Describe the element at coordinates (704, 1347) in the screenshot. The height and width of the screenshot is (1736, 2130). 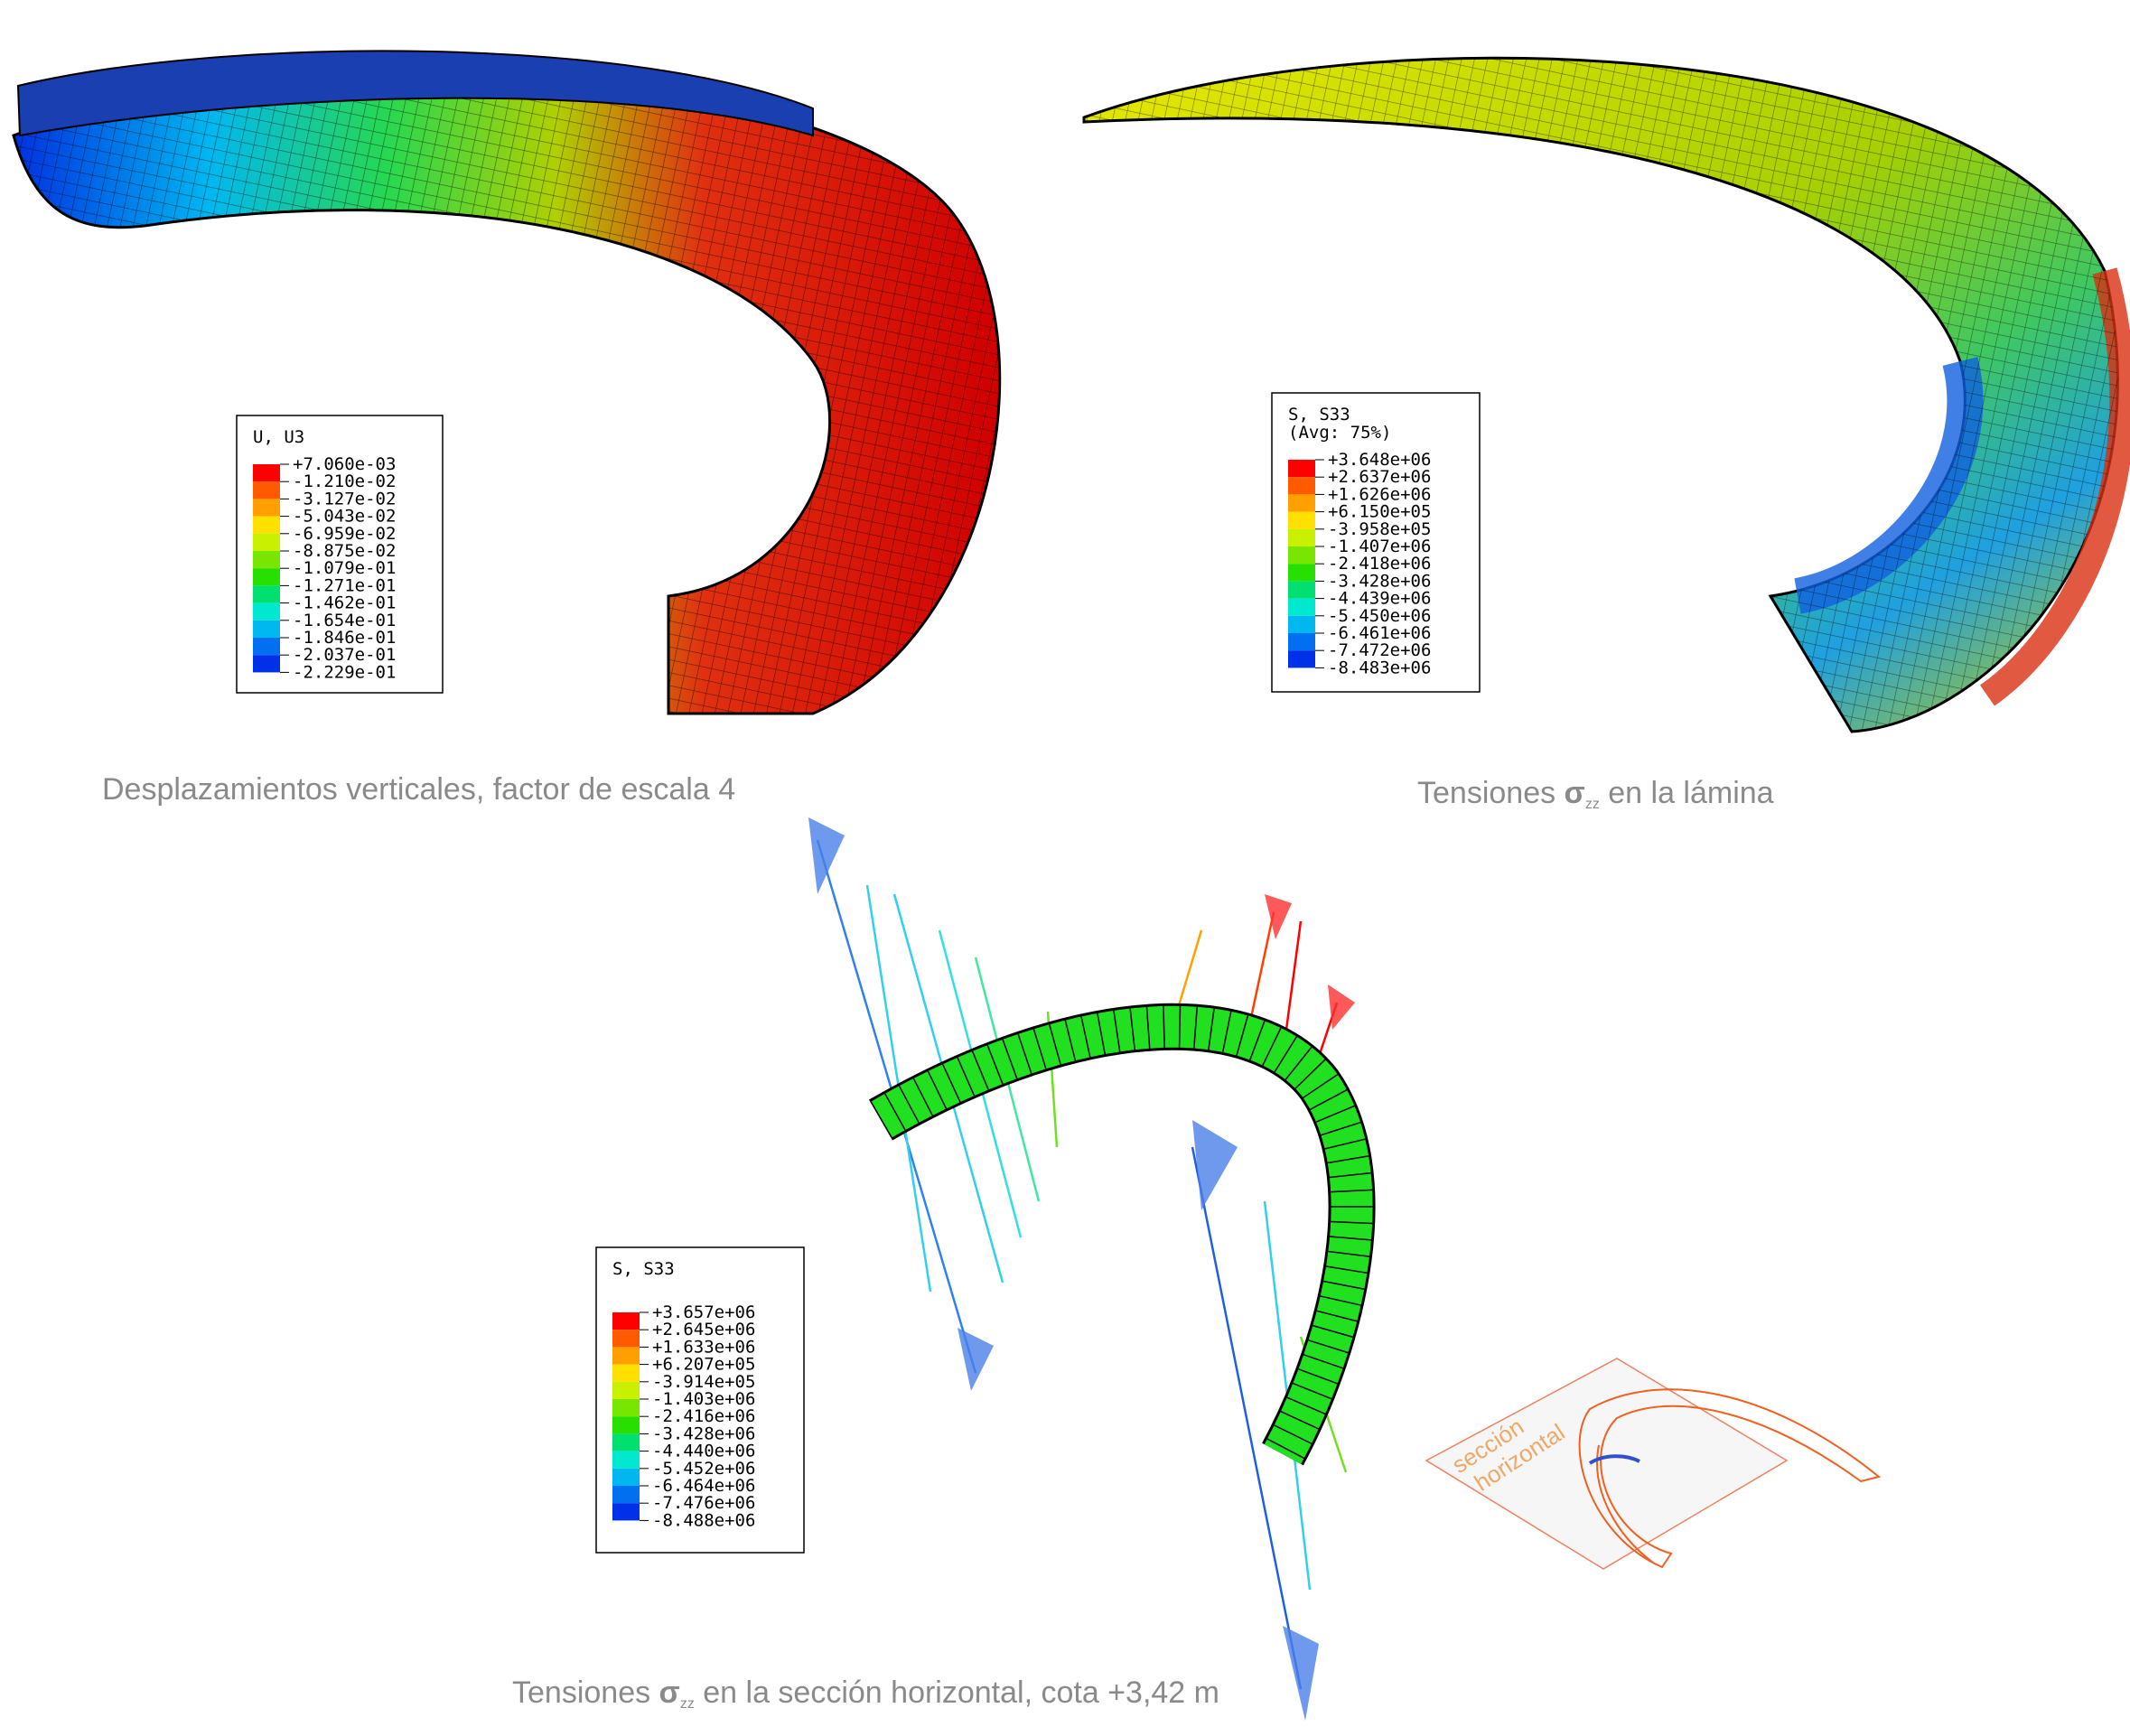
I see `legend-value: +1.633e+06` at that location.